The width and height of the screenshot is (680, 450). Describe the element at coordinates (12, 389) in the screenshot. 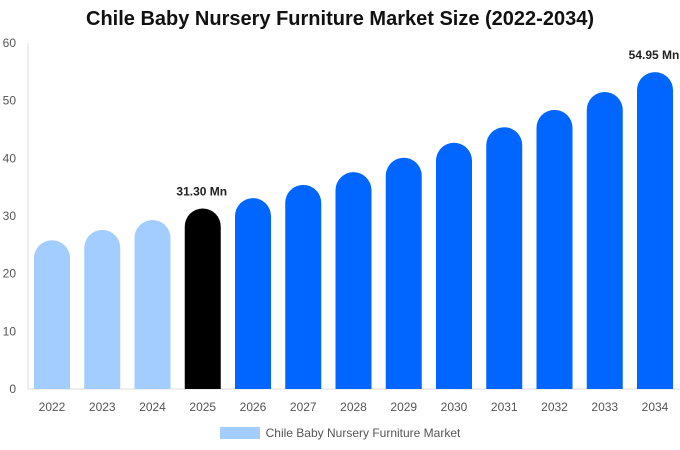

I see `y-tick-label: 0` at that location.